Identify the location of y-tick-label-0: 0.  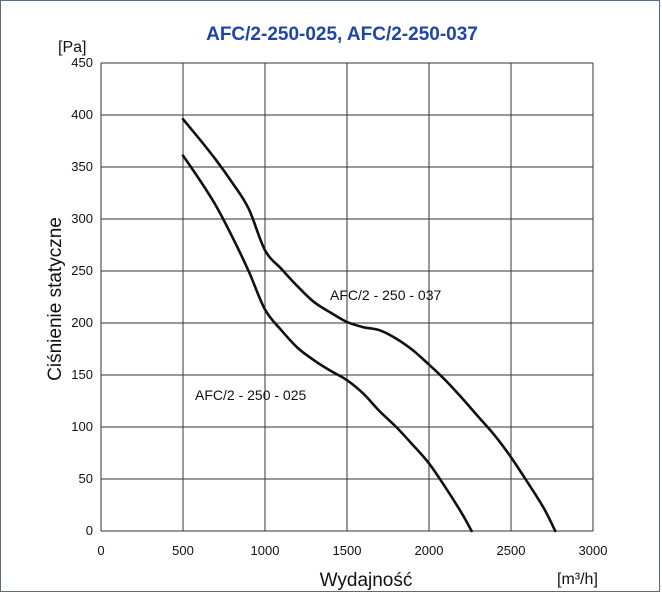
(89, 530).